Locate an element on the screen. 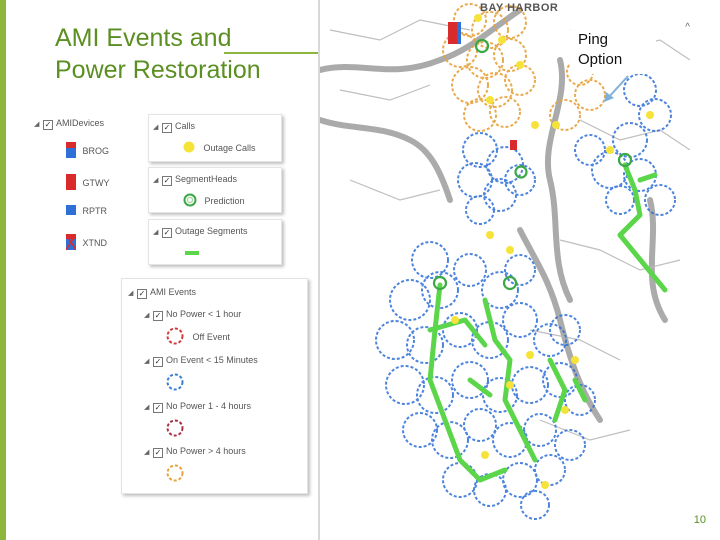  ping-option-callout: Ping Option is located at coordinates (613, 52).